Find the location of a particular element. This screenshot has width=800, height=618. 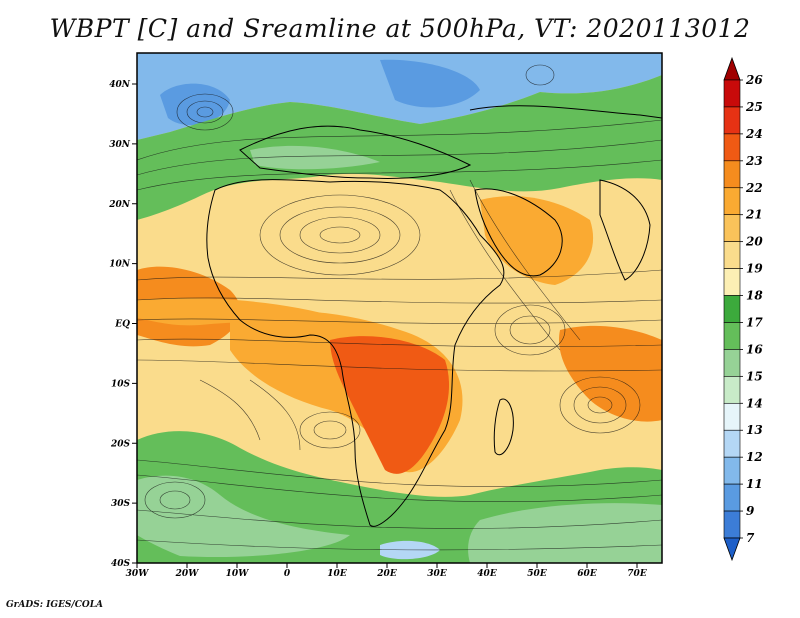

field-south-light is located at coordinates (243, 516).